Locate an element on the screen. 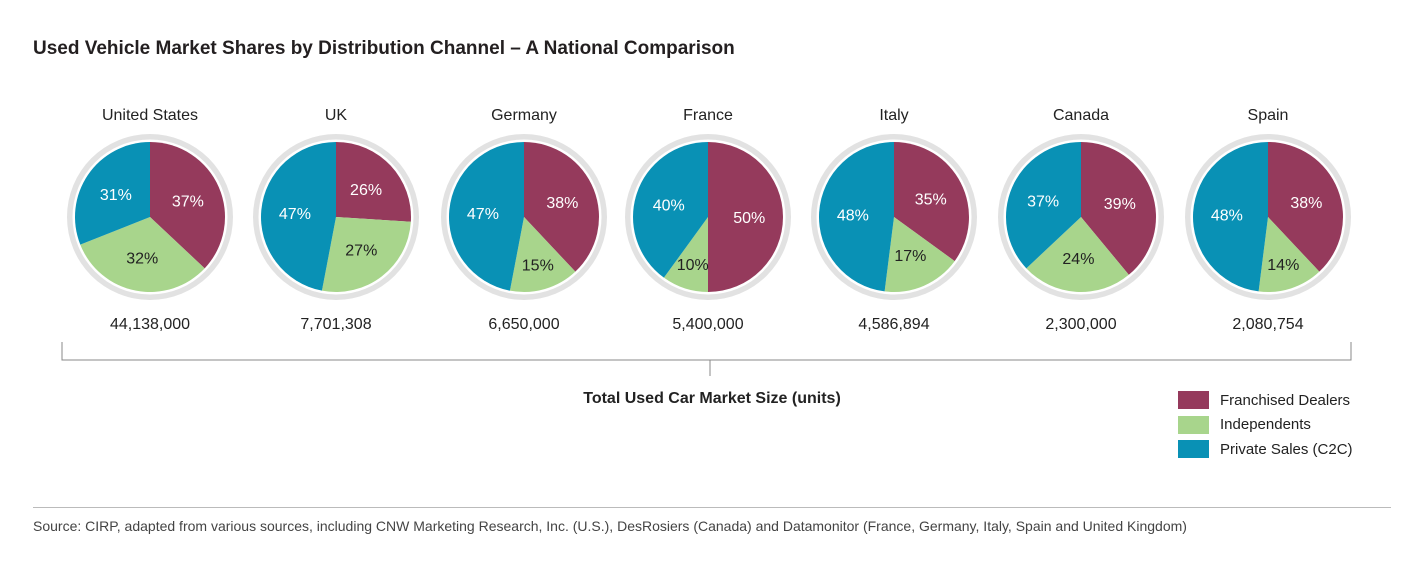 The height and width of the screenshot is (563, 1424). country-label: Germany is located at coordinates (524, 115).